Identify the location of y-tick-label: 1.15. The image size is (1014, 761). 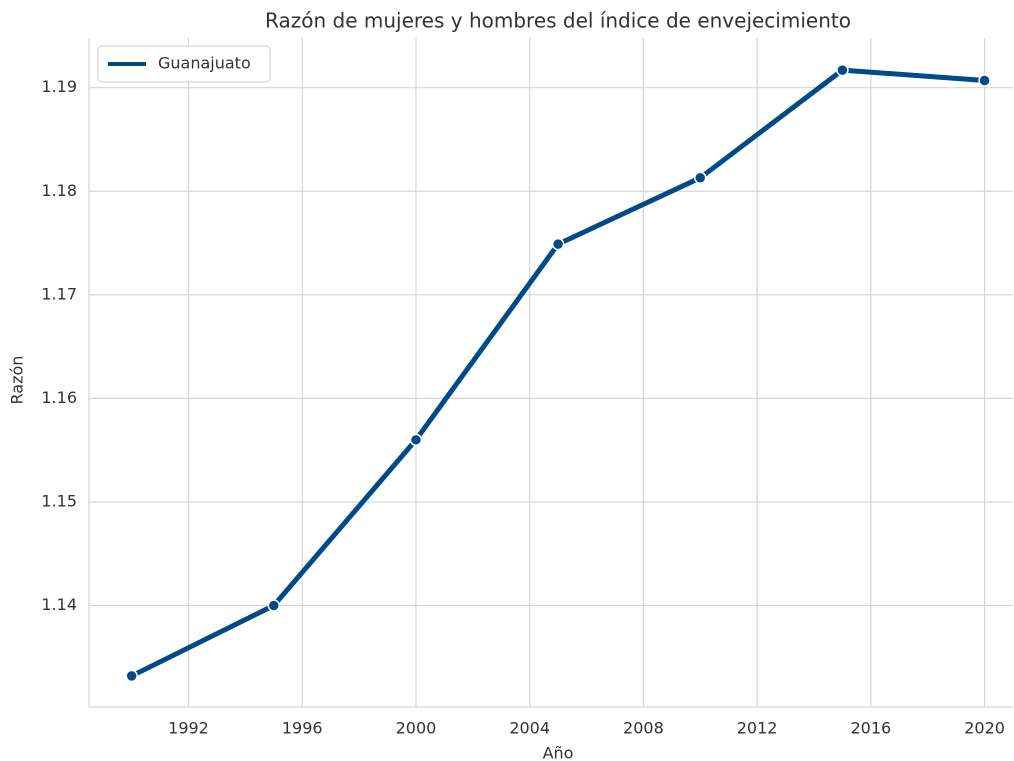
(59, 500).